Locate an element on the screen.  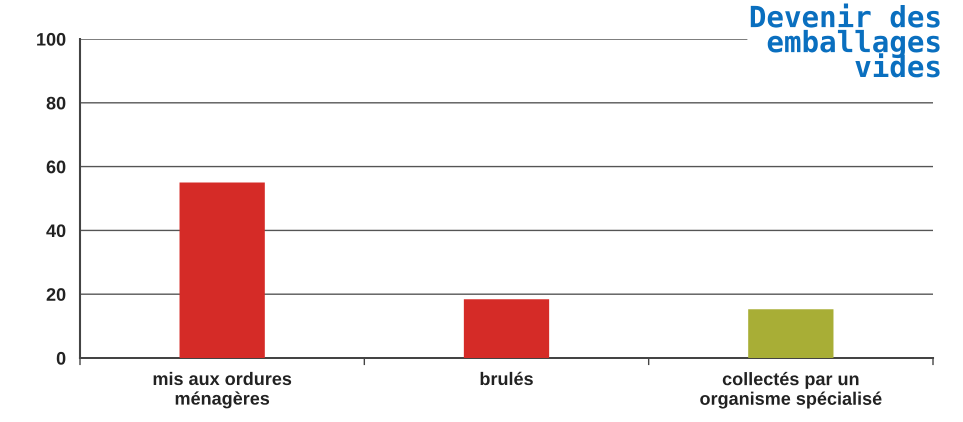
y-tick-label: 60 is located at coordinates (56, 167).